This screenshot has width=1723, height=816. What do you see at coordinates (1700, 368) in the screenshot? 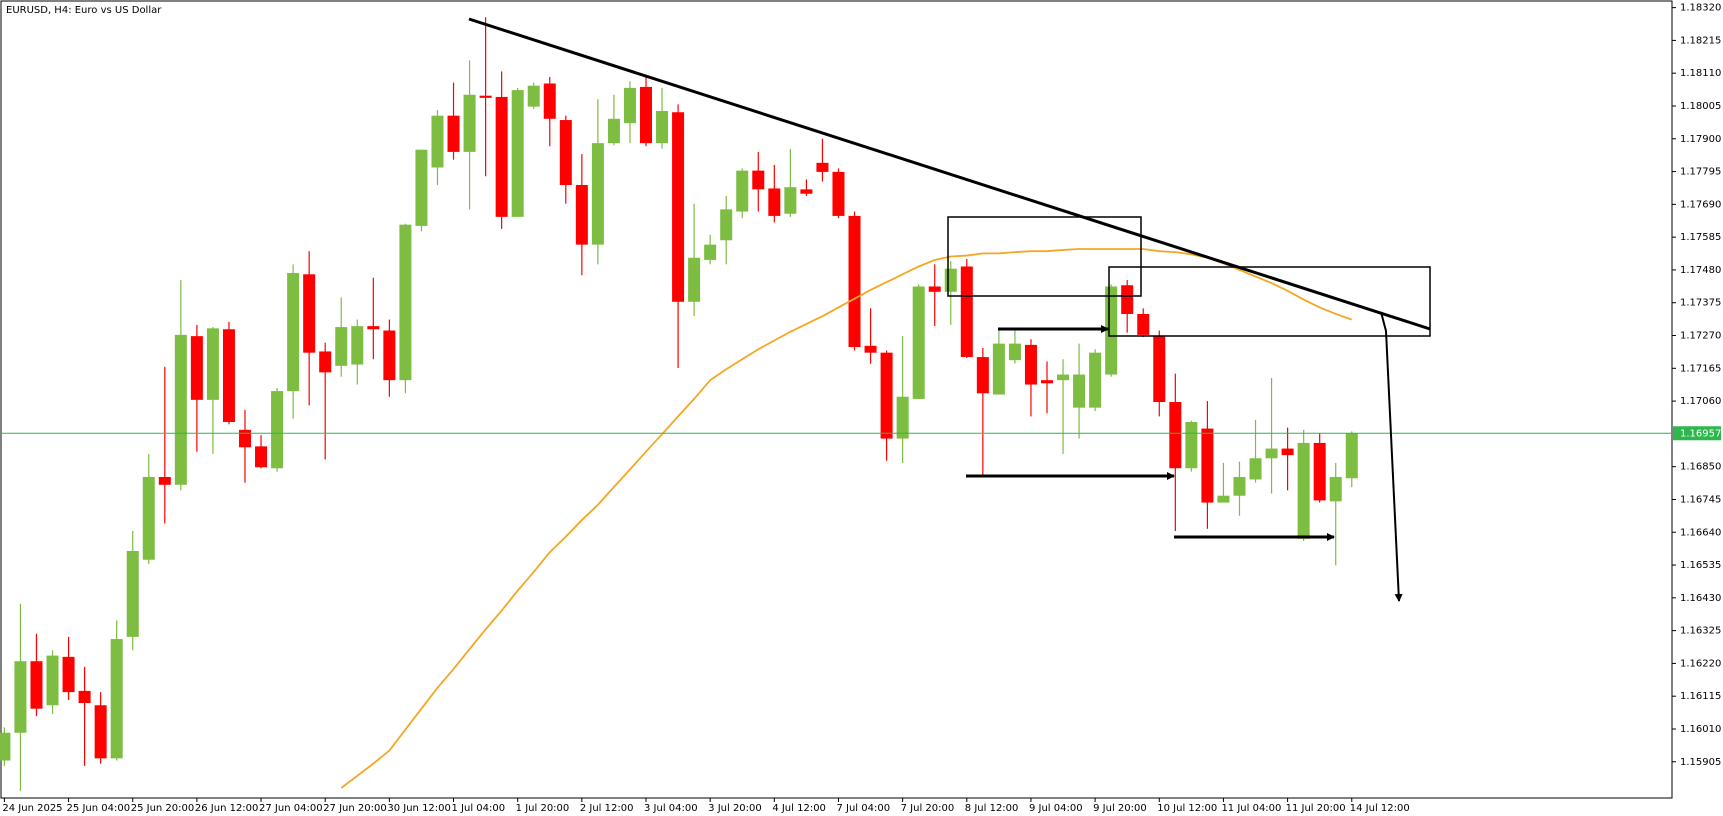
I see `y-tick-label: 1.17165` at bounding box center [1700, 368].